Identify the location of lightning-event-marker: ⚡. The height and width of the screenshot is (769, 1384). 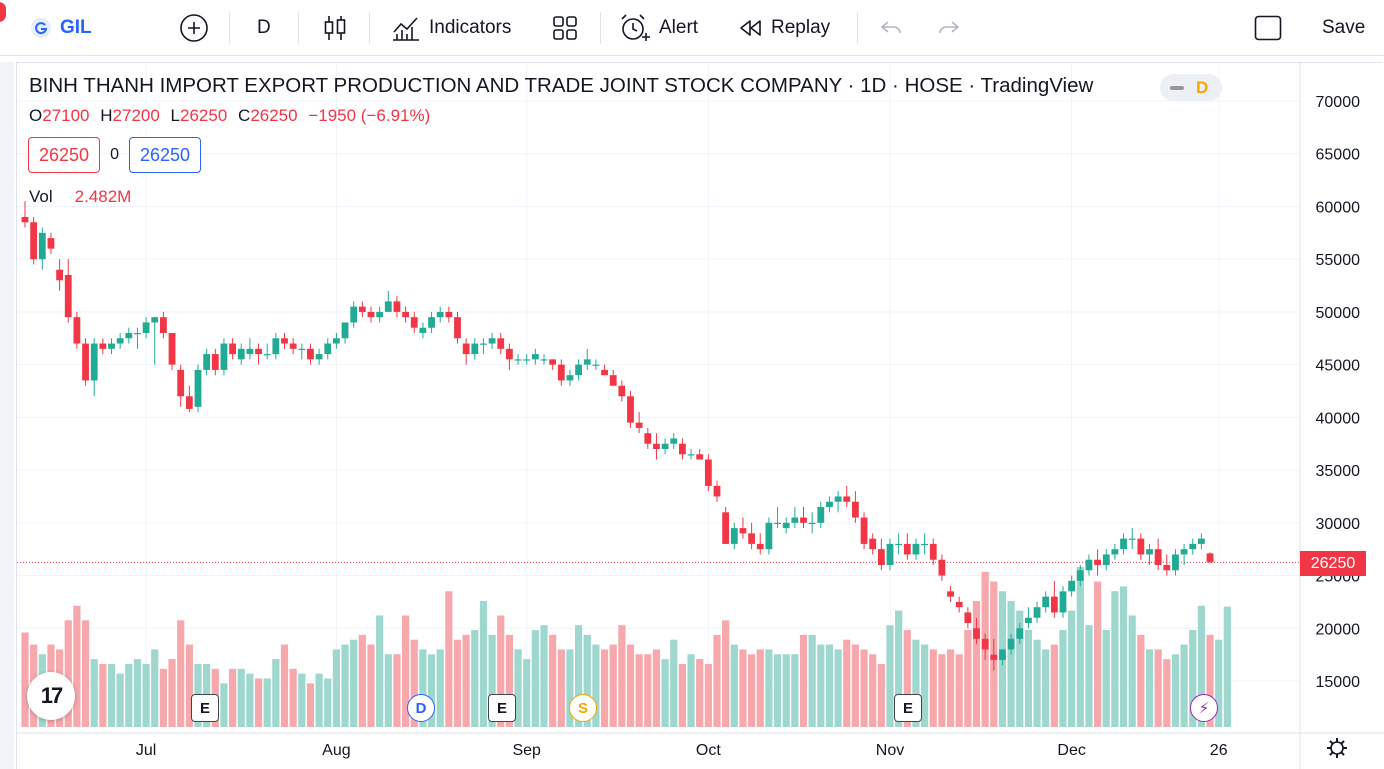
(1204, 708).